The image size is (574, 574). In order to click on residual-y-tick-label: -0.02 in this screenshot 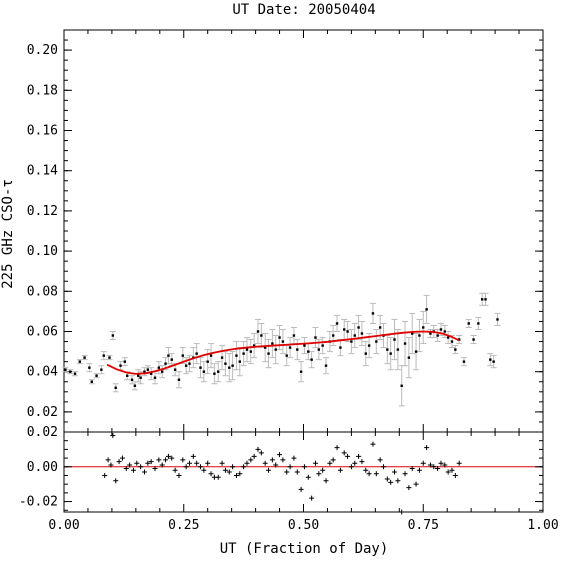, I will do `click(38, 502)`.